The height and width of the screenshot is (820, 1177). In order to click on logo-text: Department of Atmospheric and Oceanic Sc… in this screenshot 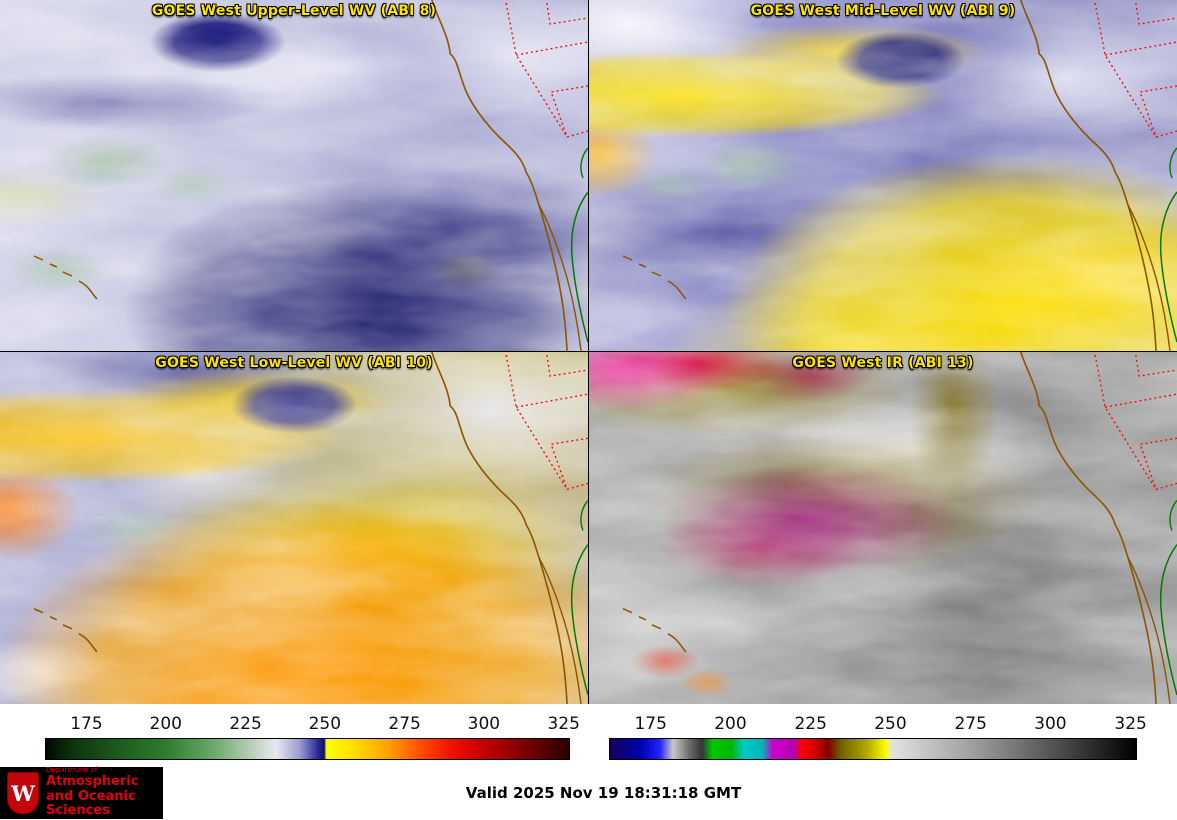, I will do `click(101, 792)`.